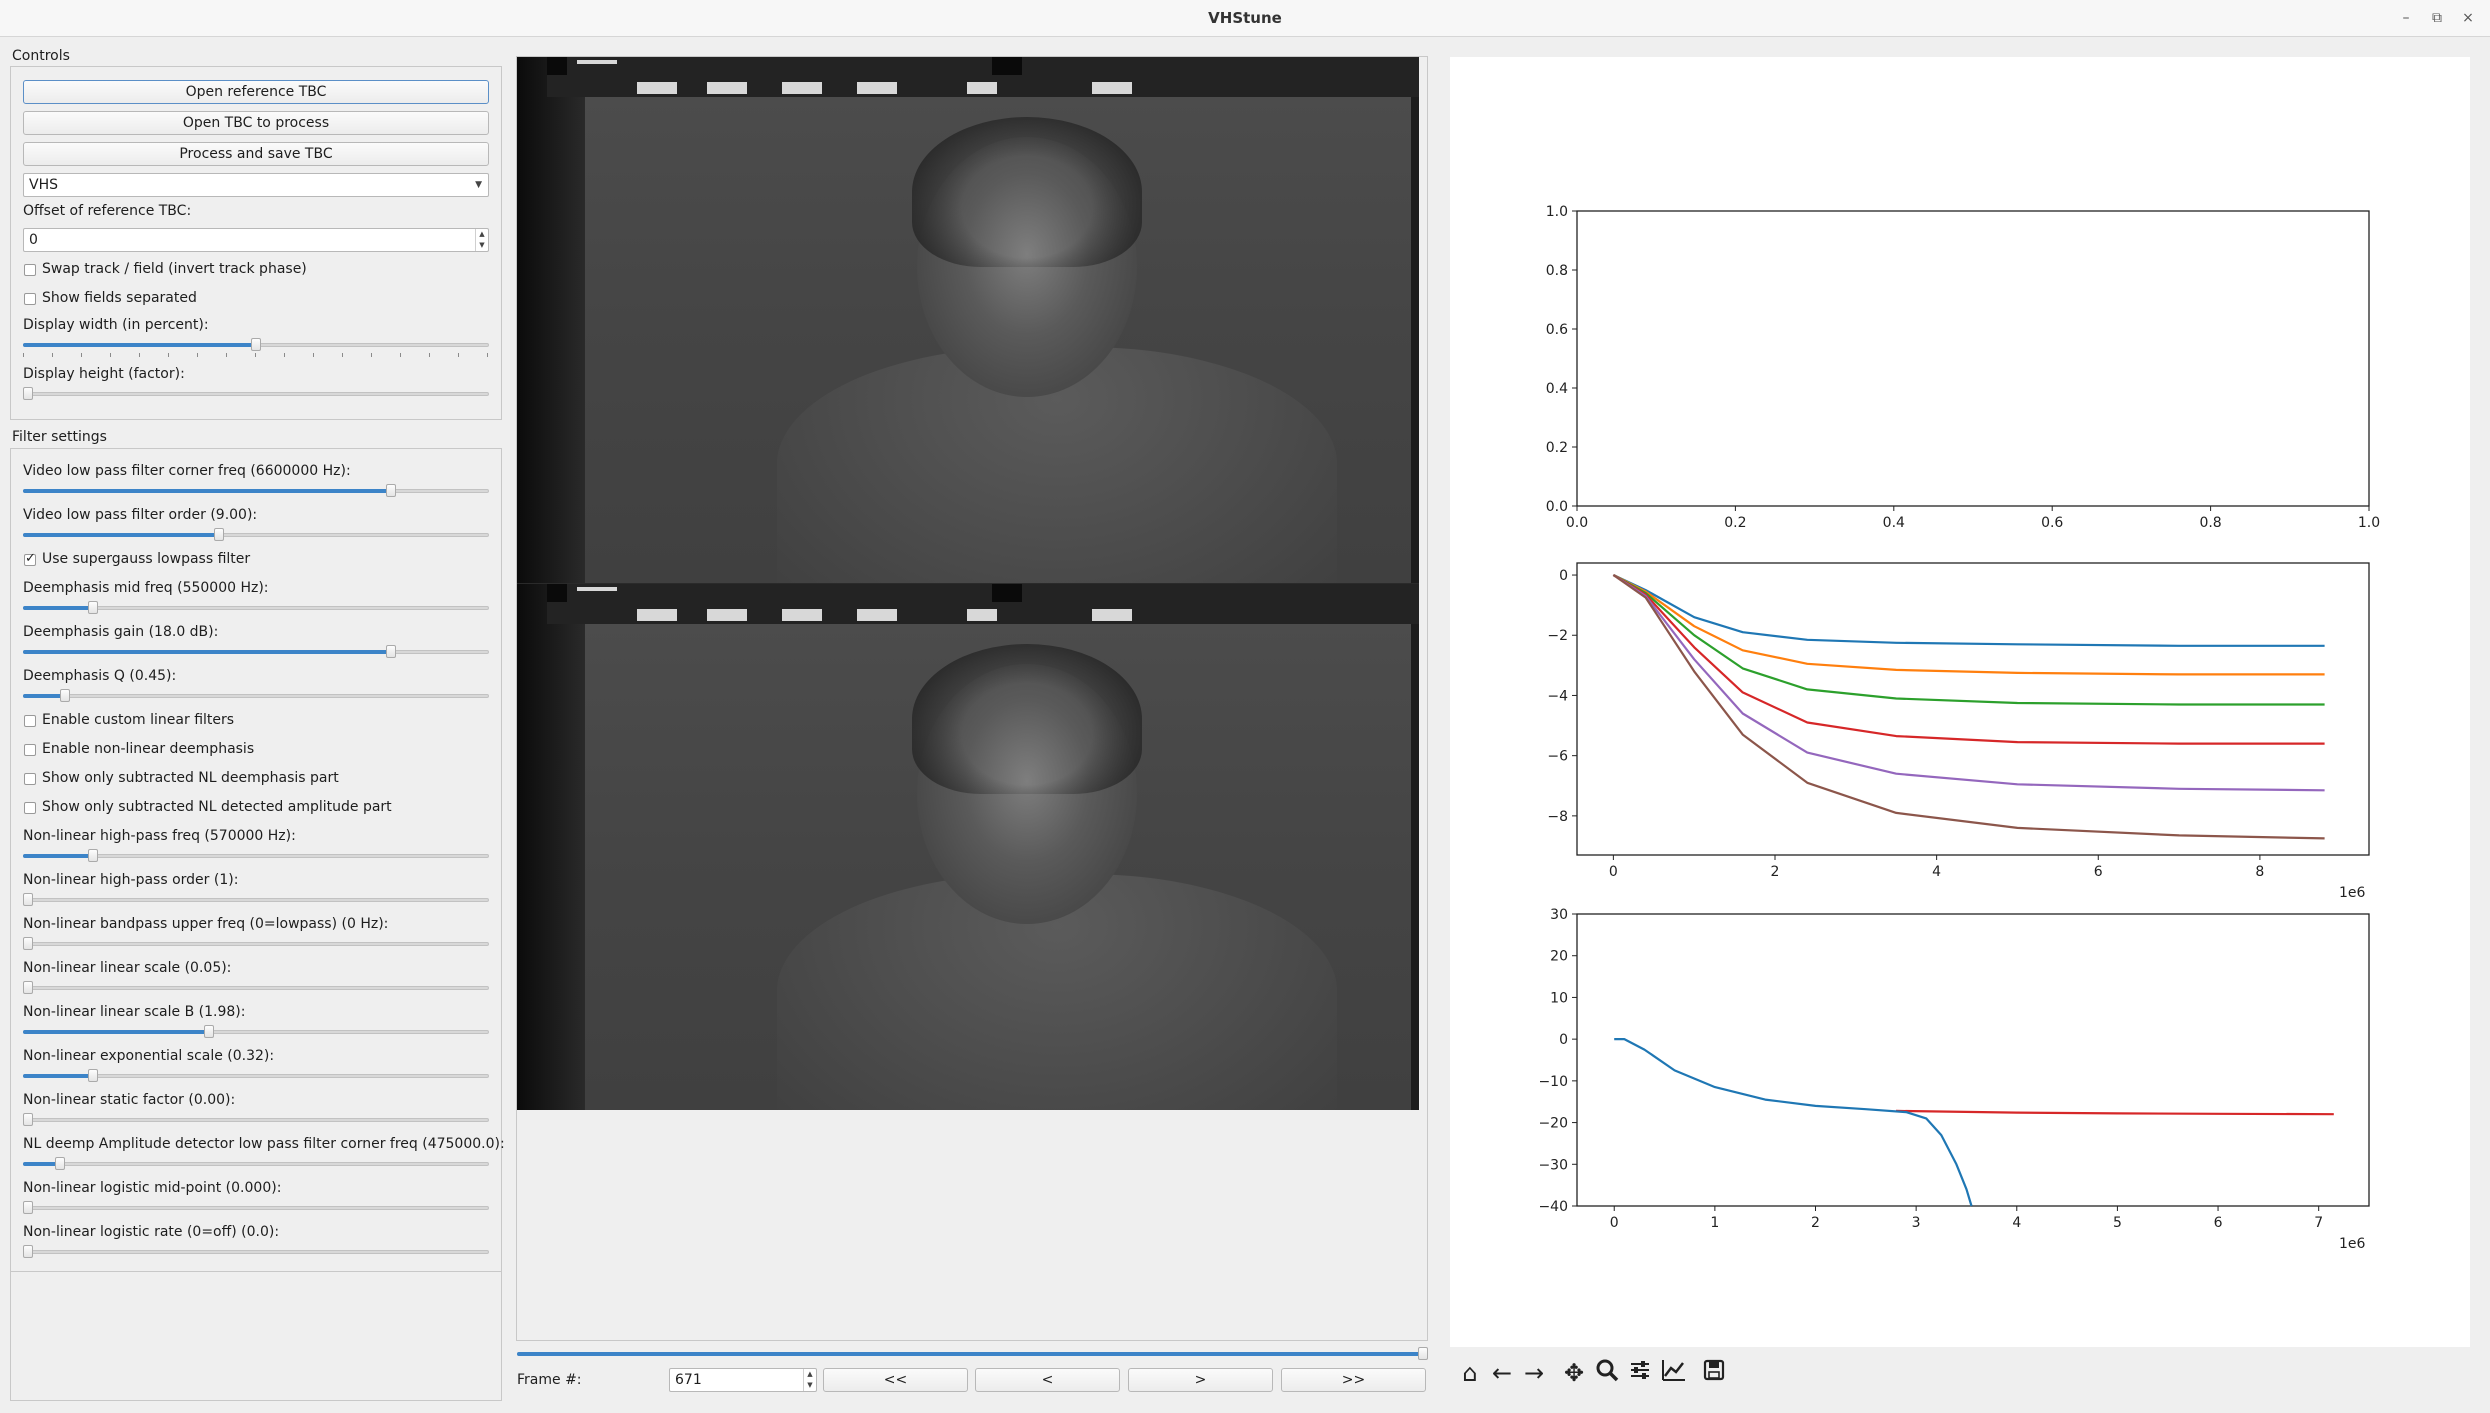 The image size is (2490, 1413). What do you see at coordinates (2117, 1223) in the screenshot?
I see `plot-2-xtick-label: 5` at bounding box center [2117, 1223].